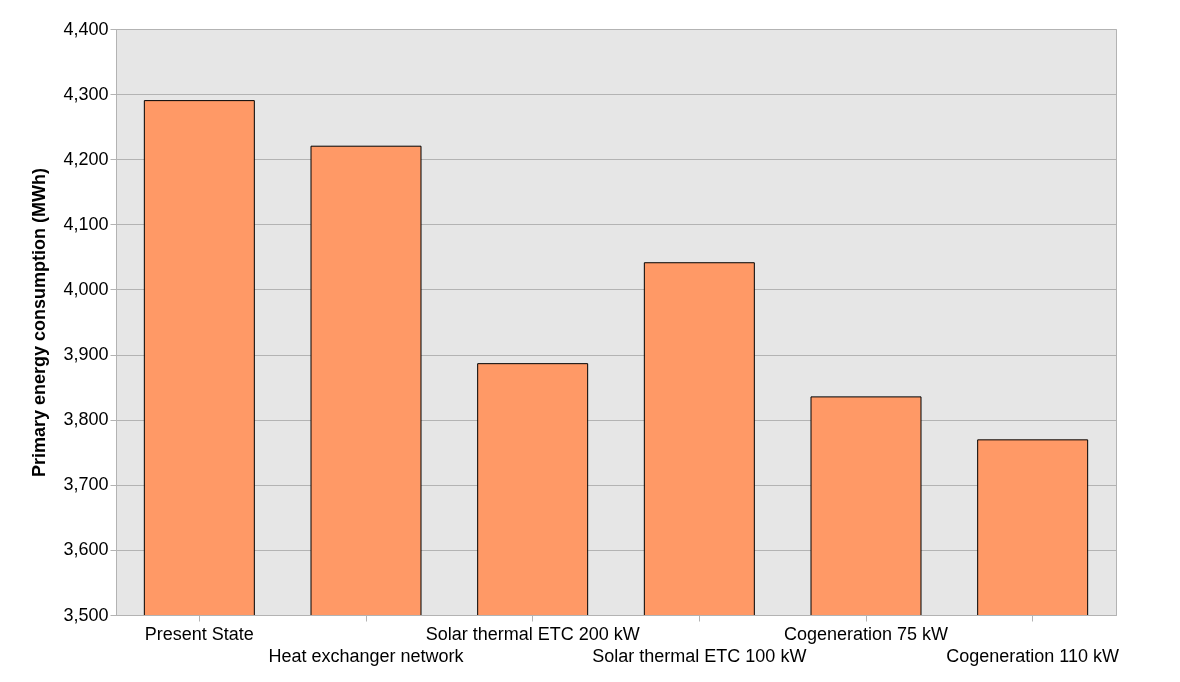  What do you see at coordinates (86, 223) in the screenshot?
I see `y-tick-label: 4,100` at bounding box center [86, 223].